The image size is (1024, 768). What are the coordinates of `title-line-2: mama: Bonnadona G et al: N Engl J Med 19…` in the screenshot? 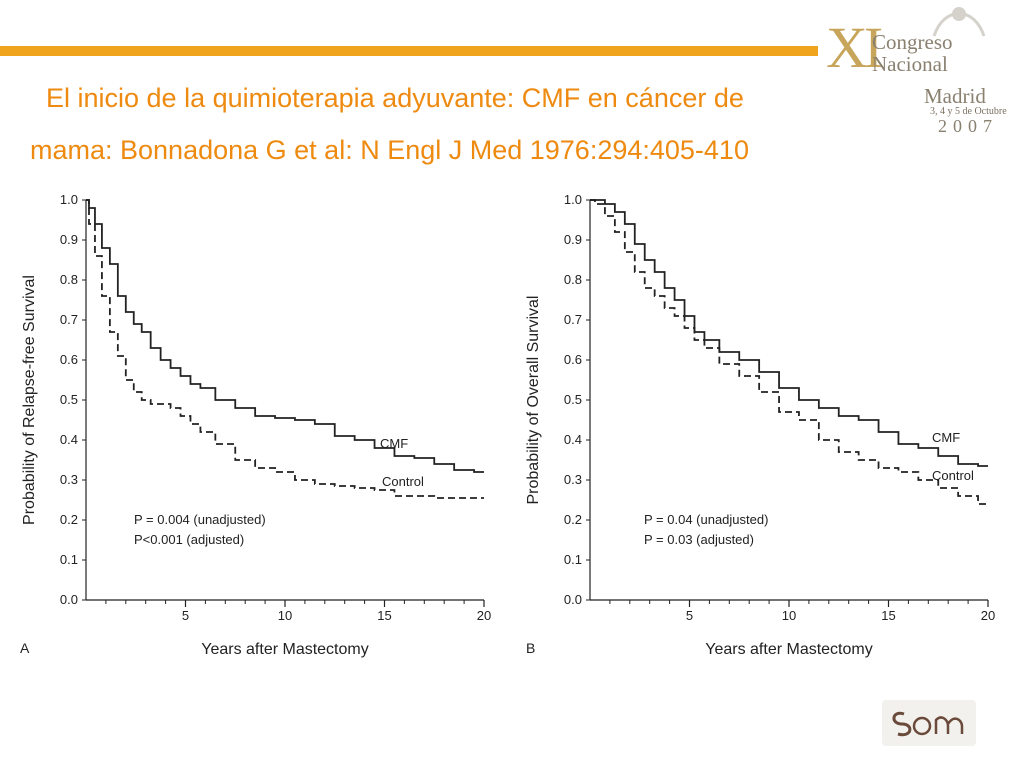 It's located at (389, 150).